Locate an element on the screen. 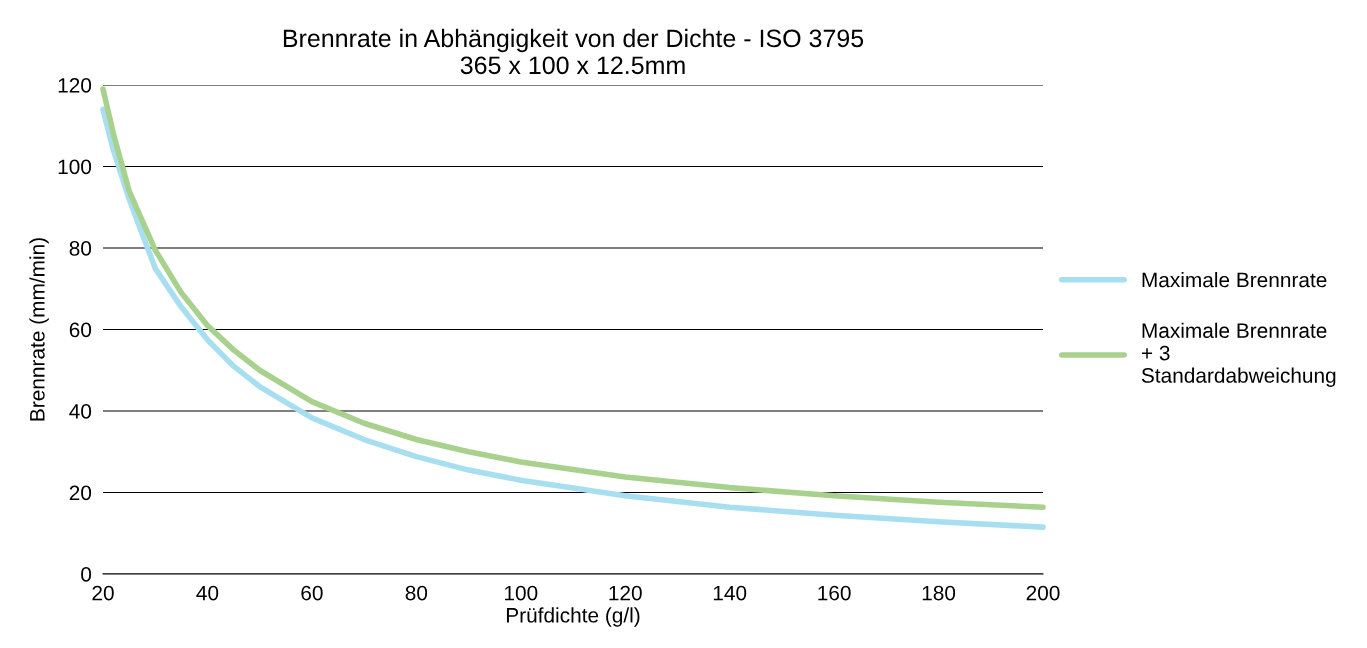  x-tick-label: 40 is located at coordinates (207, 593).